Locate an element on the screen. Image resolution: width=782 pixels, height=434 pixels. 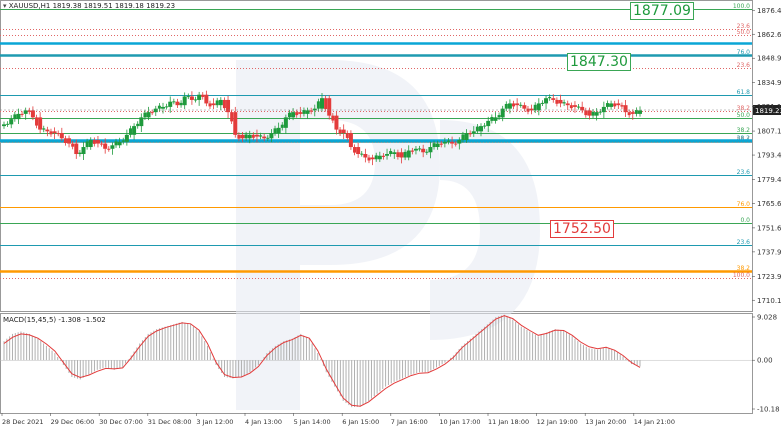
fib-label: 50.0 is located at coordinates (744, 115).